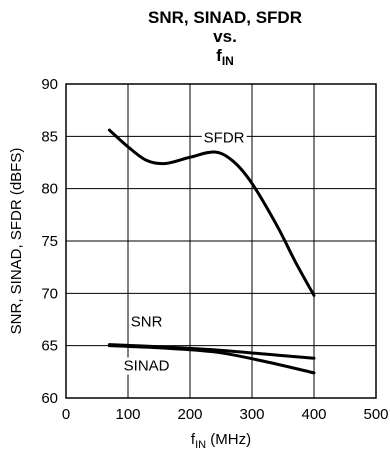 This screenshot has width=390, height=454. I want to click on x-tick-label: 300, so click(251, 414).